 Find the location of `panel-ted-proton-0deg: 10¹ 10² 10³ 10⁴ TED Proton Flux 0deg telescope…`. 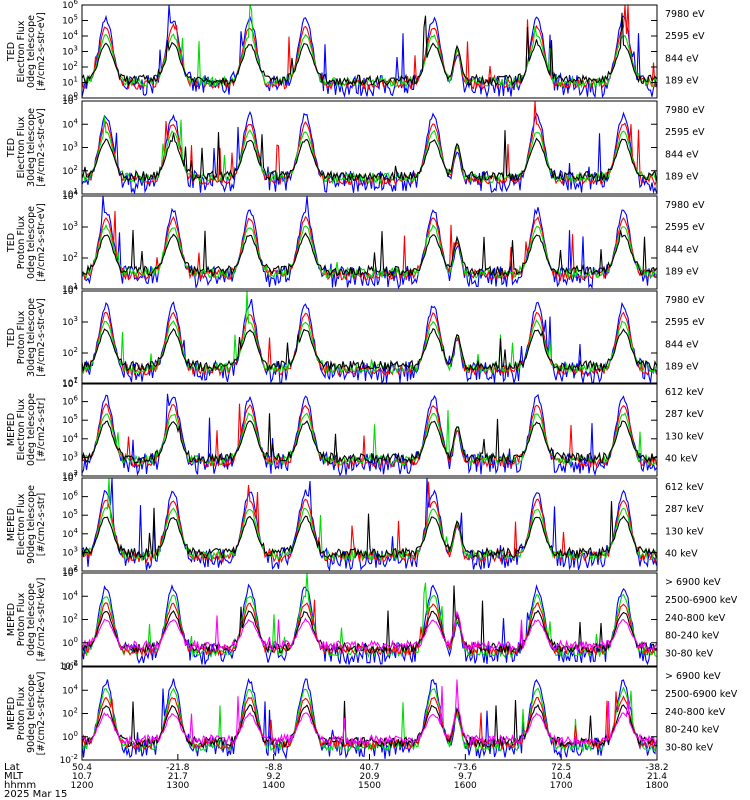

panel-ted-proton-0deg: 10¹ 10² 10³ 10⁴ TED Proton Flux 0deg telescope… is located at coordinates (355, 242).